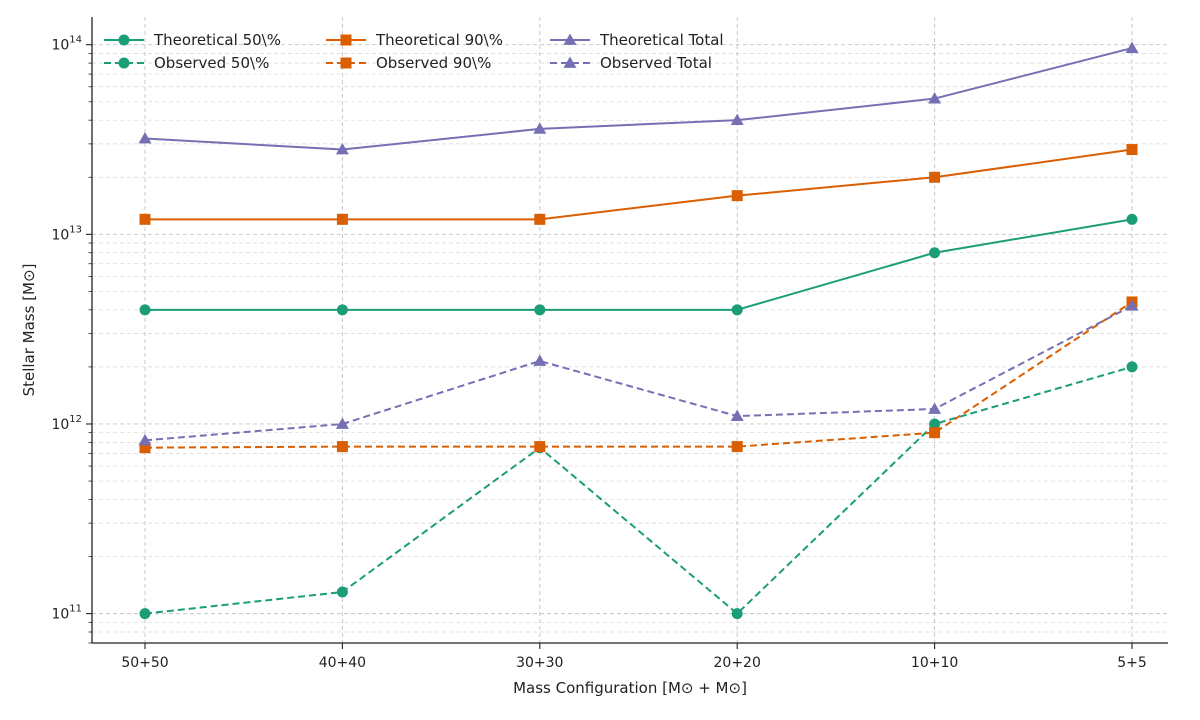 This screenshot has width=1200, height=720. What do you see at coordinates (144, 663) in the screenshot?
I see `x-tick-label: 50+50` at bounding box center [144, 663].